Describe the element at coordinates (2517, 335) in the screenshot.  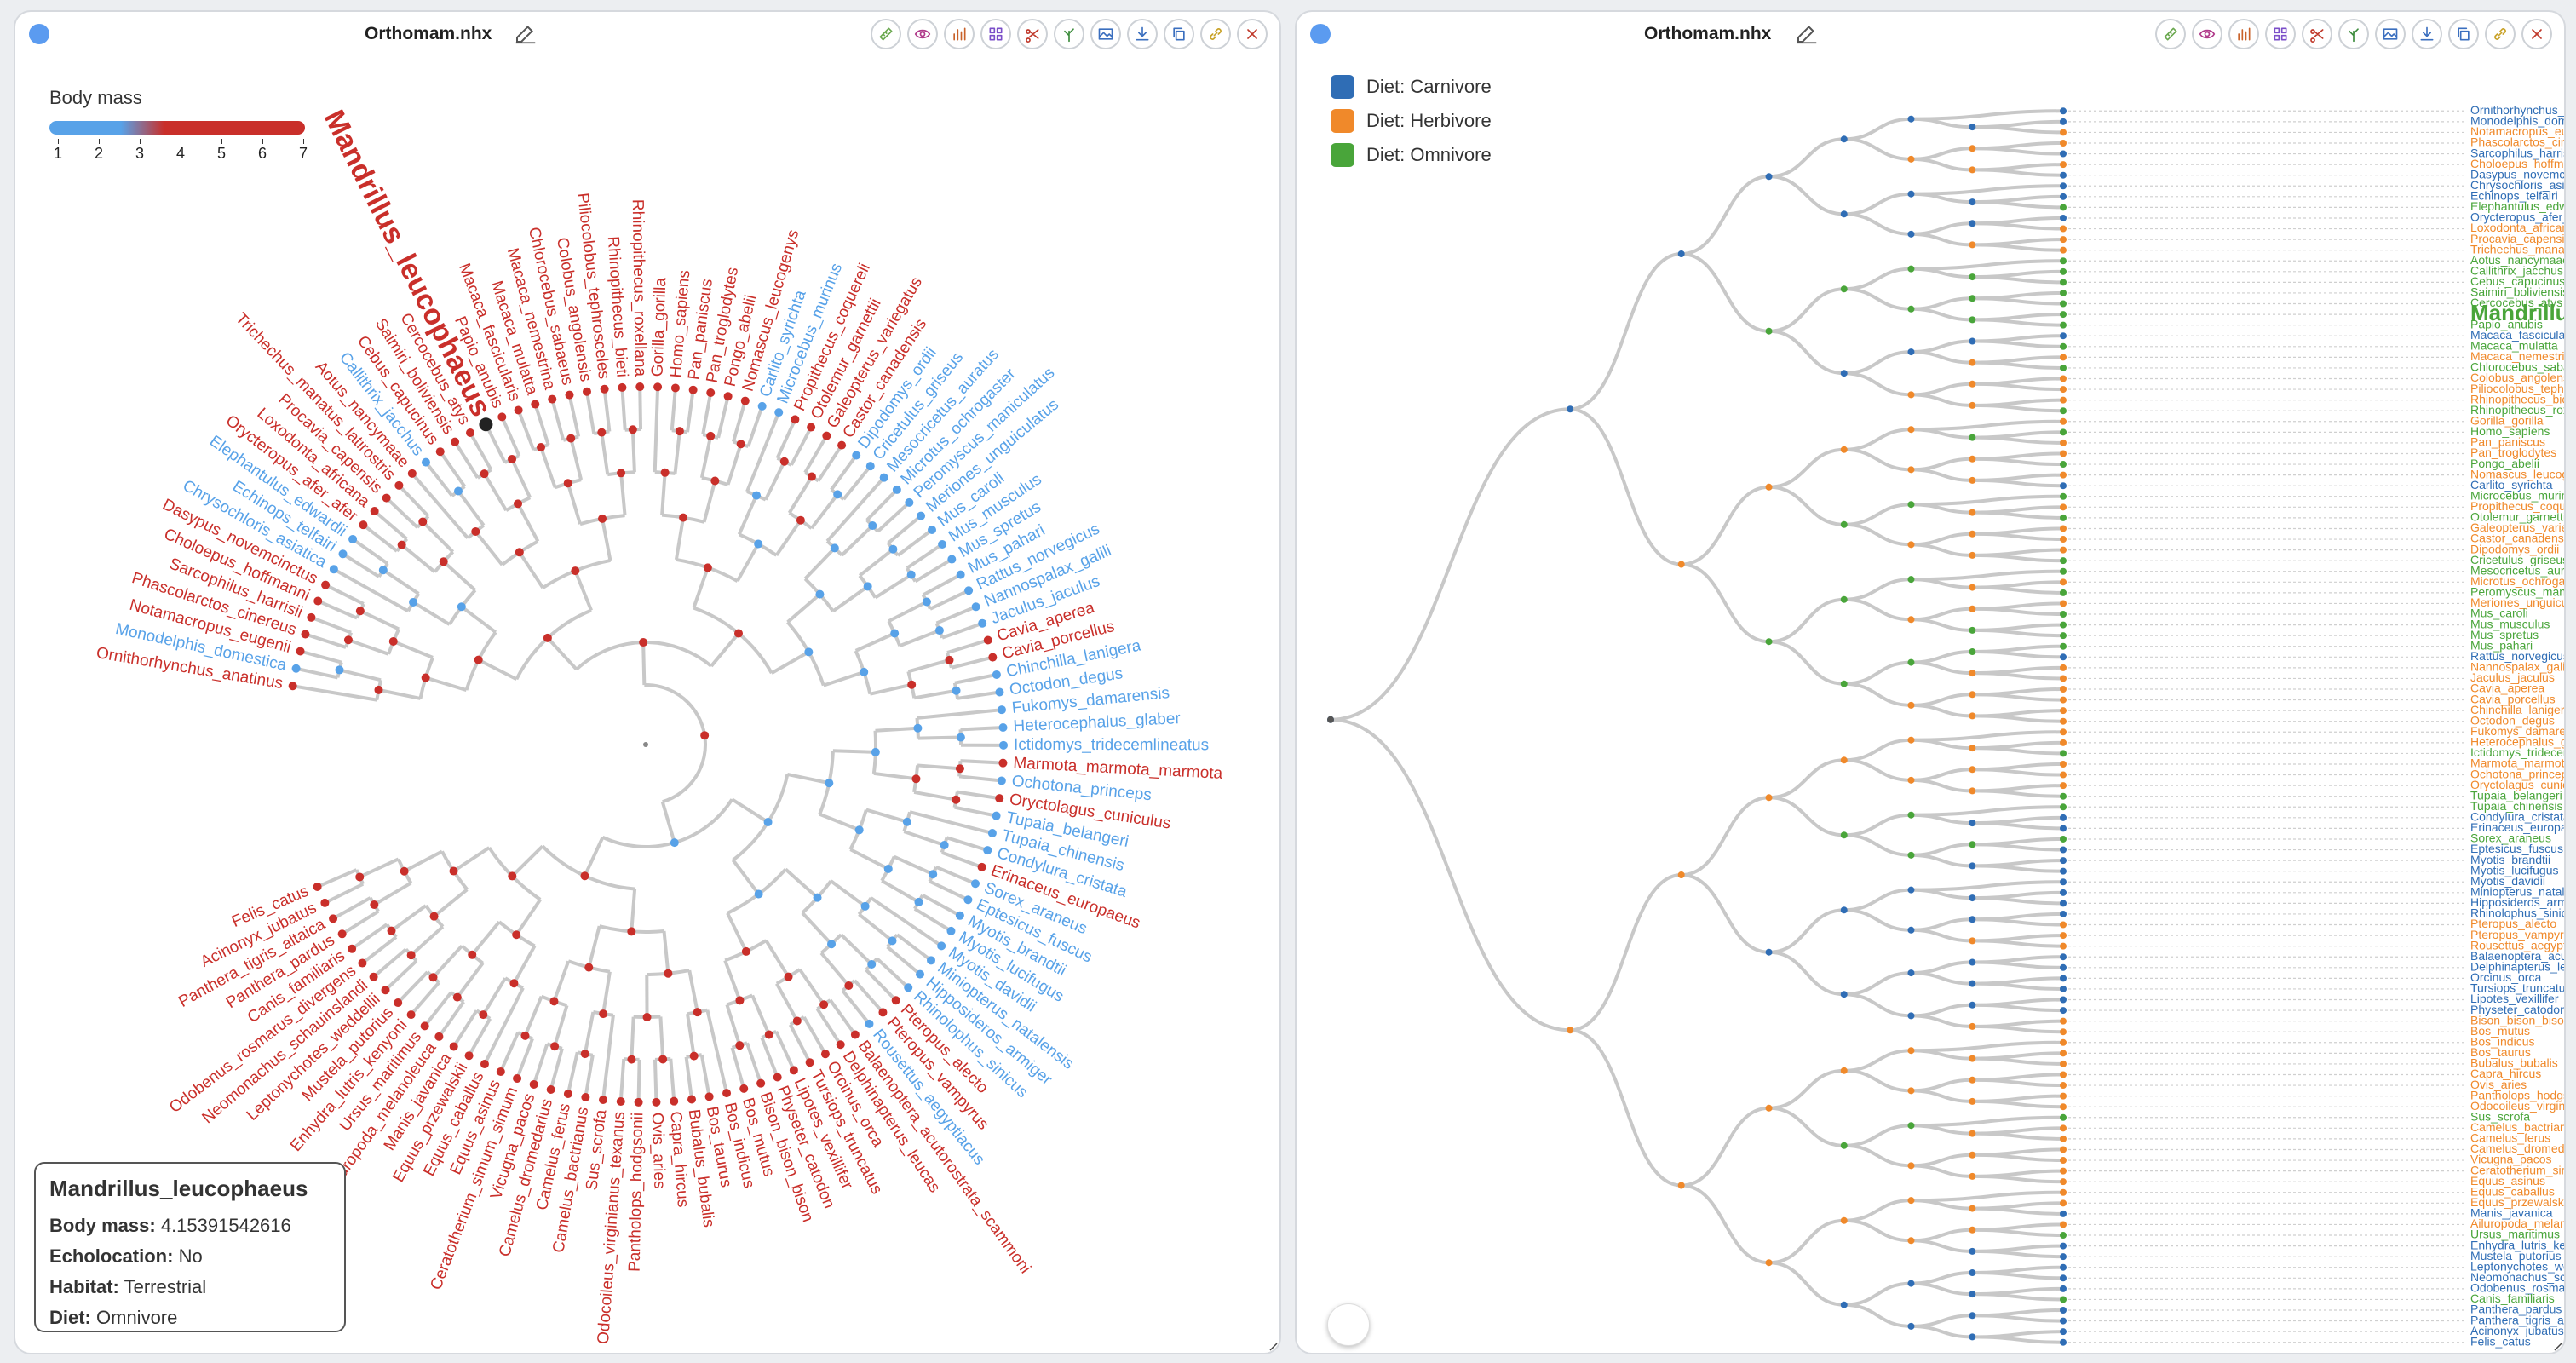
I see `species-label: Macaca_fascicularis` at that location.